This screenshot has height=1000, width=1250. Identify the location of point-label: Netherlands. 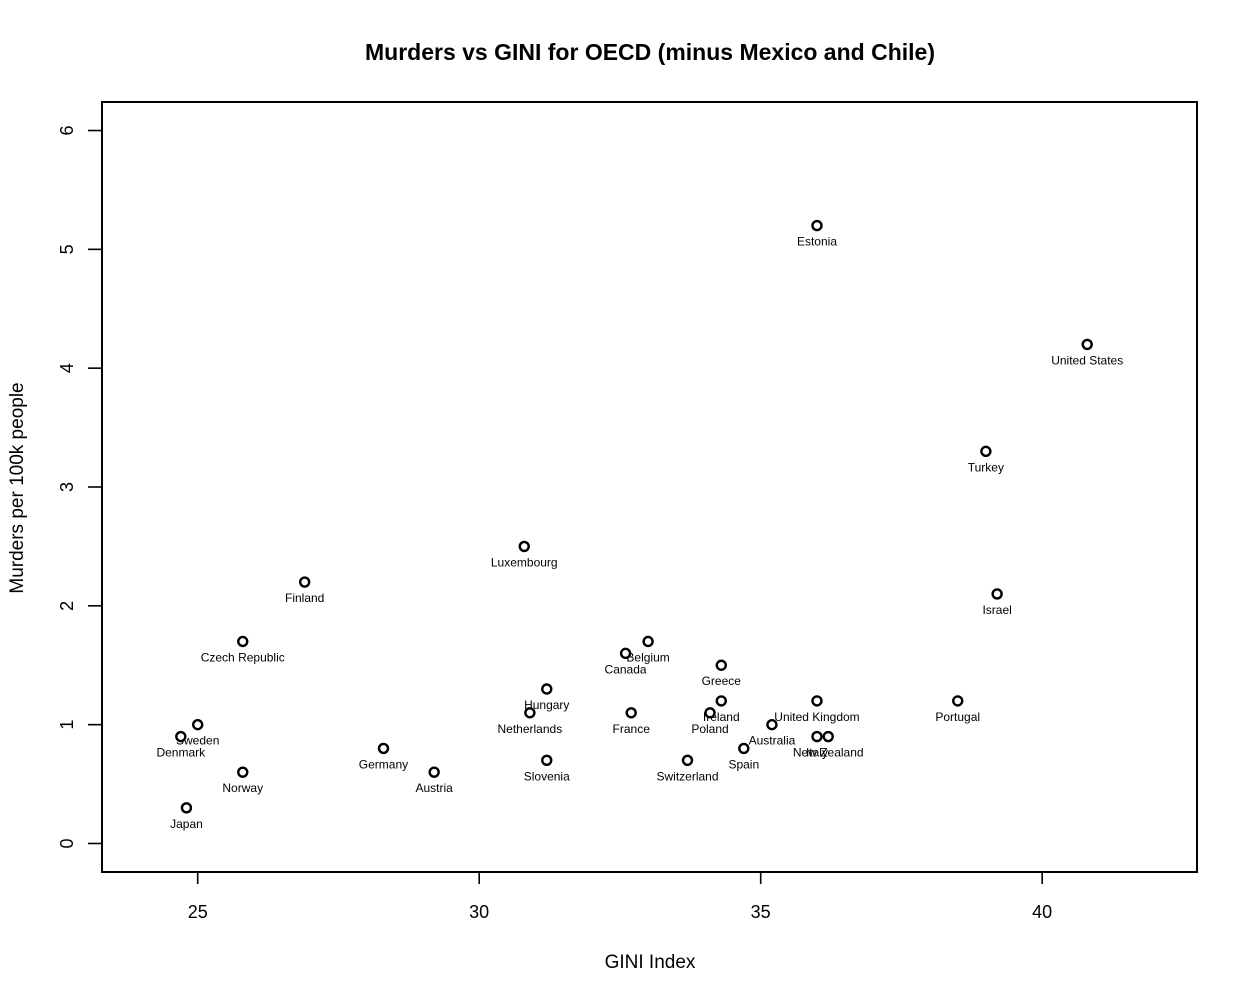
(530, 729).